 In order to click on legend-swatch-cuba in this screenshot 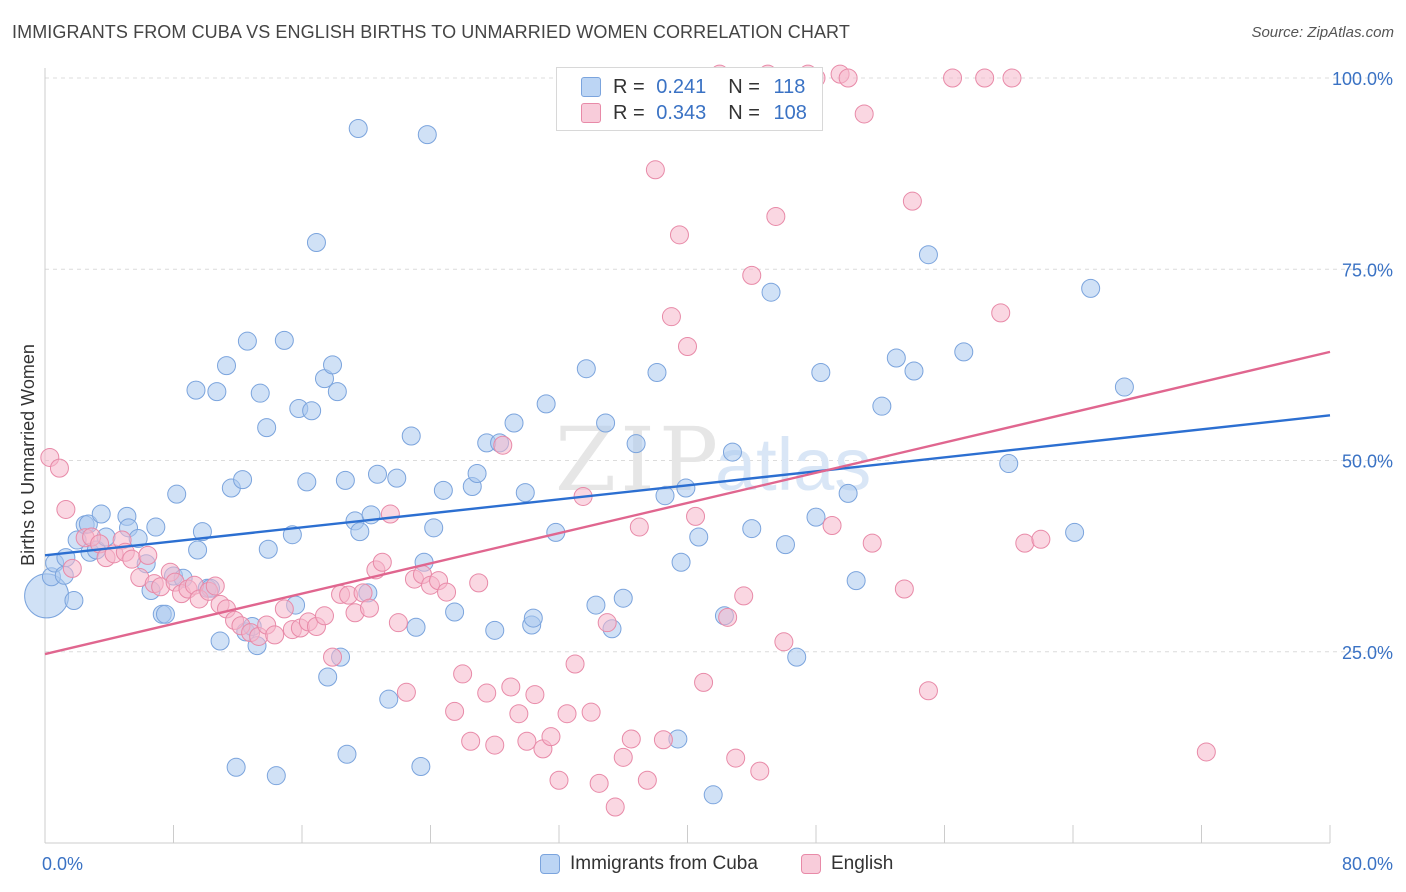, I will do `click(550, 864)`.